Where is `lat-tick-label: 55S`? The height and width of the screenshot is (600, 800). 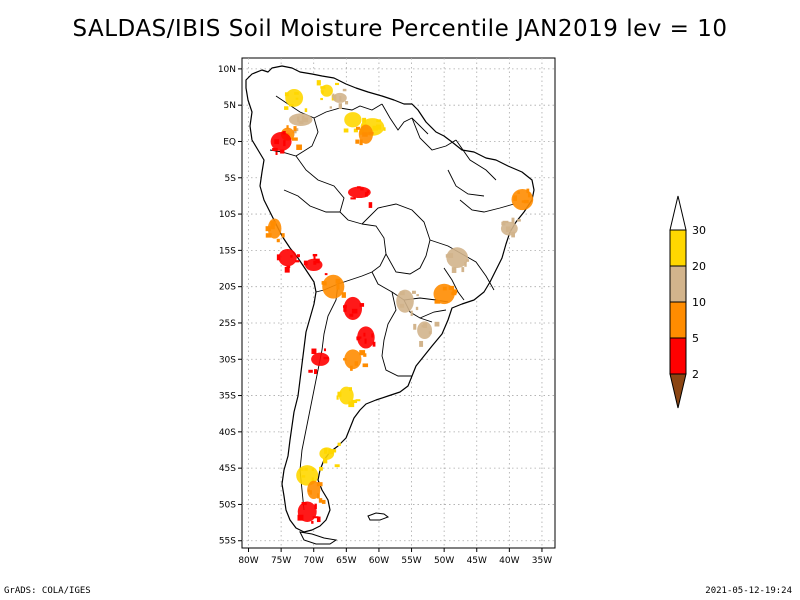 lat-tick-label: 55S is located at coordinates (227, 542).